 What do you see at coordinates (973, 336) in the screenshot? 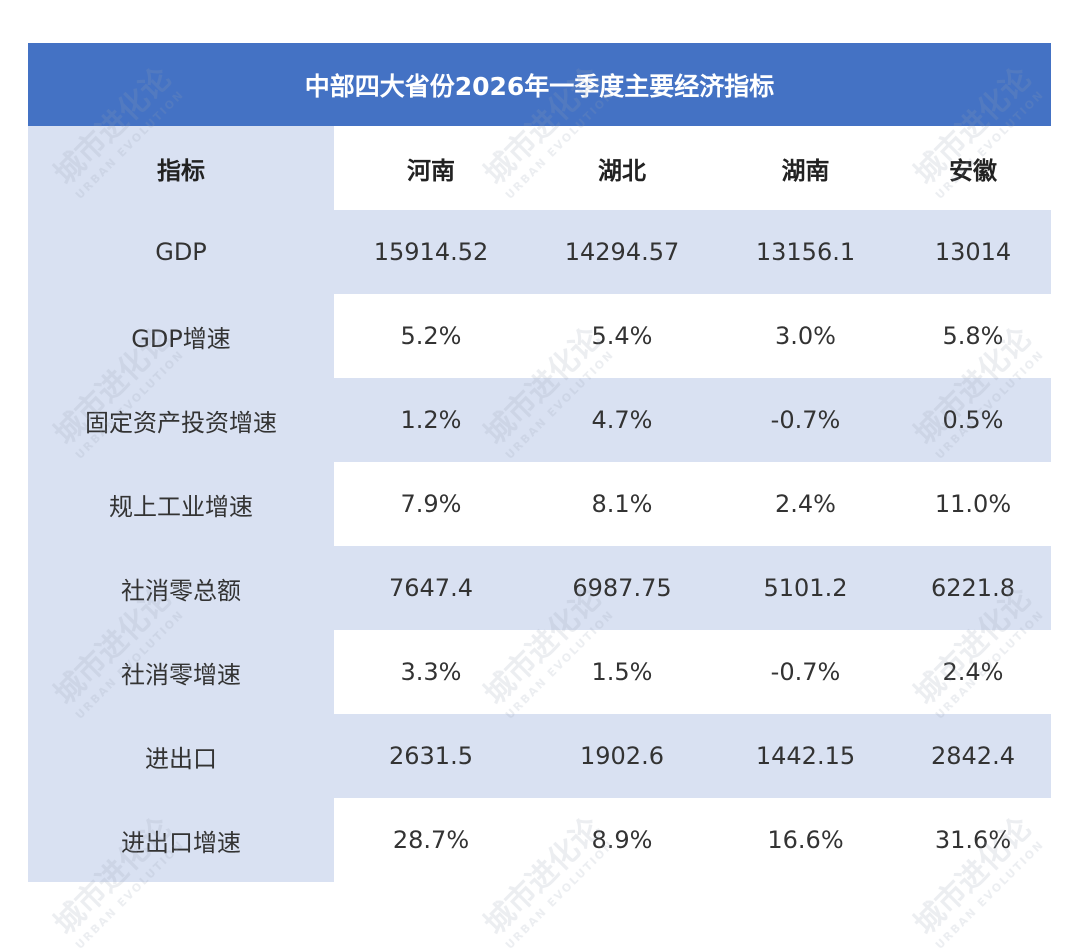
I see `table-cell: 5.8%` at bounding box center [973, 336].